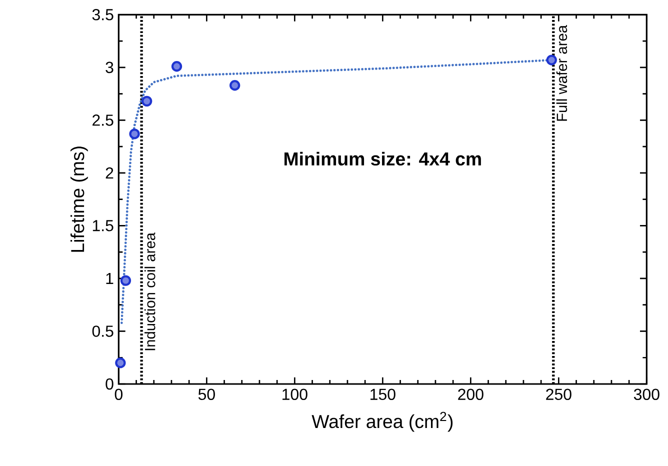  Describe the element at coordinates (150, 291) in the screenshot. I see `ref-line-label: Induction coil area` at that location.